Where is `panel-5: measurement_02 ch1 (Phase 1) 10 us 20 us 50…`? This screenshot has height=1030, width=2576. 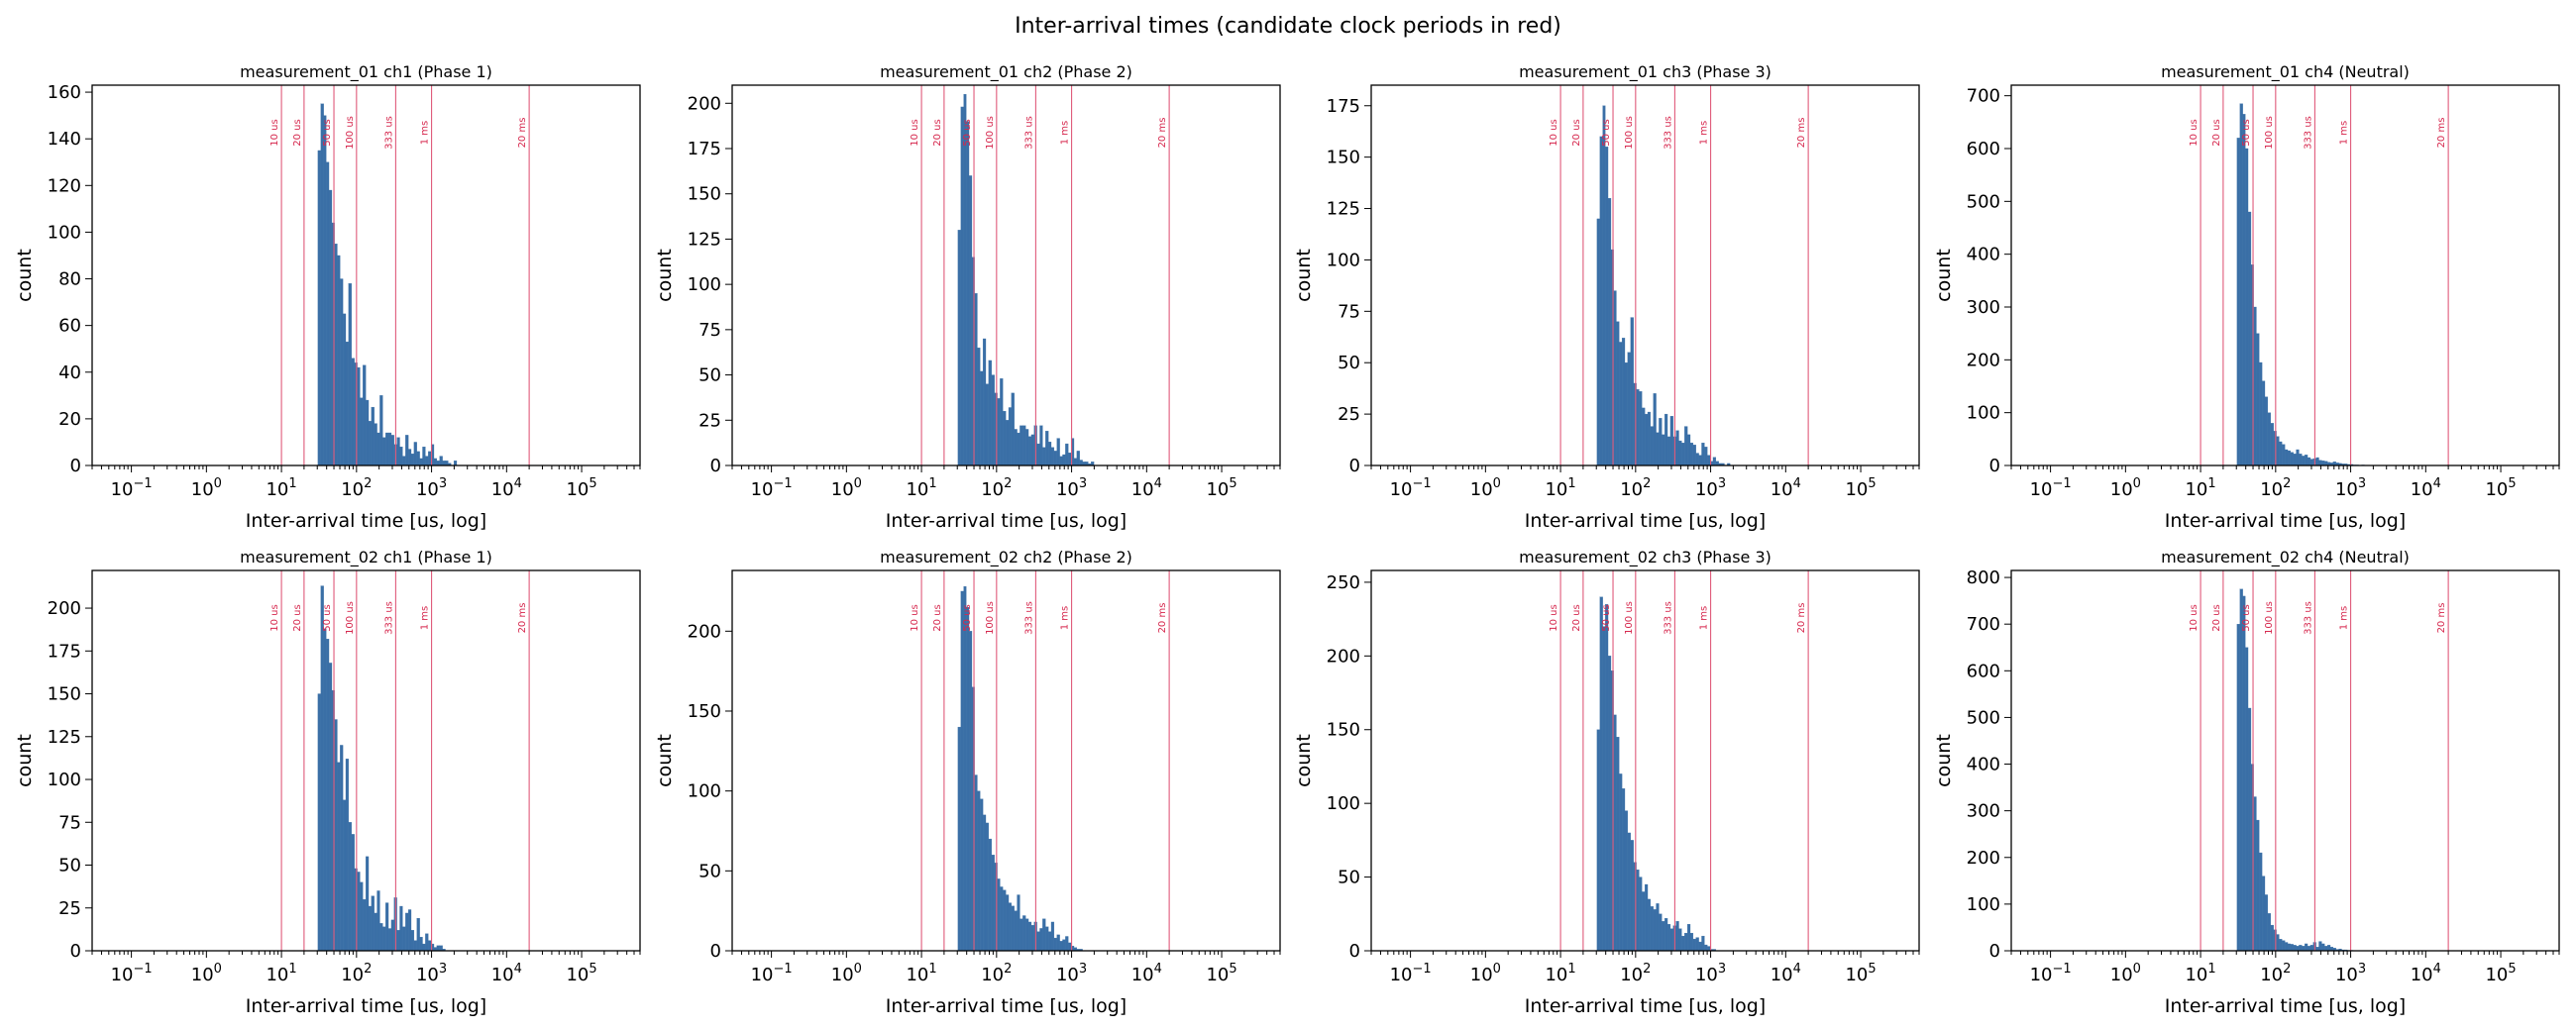 panel-5: measurement_02 ch1 (Phase 1) 10 us 20 us 50… is located at coordinates (327, 783).